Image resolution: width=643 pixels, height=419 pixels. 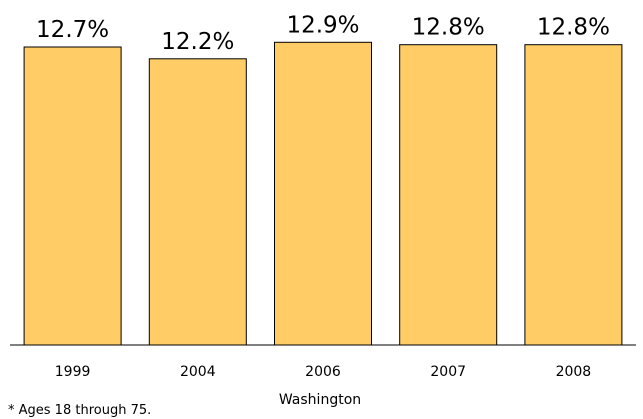 What do you see at coordinates (197, 42) in the screenshot?
I see `data-label-2004: 12.2%` at bounding box center [197, 42].